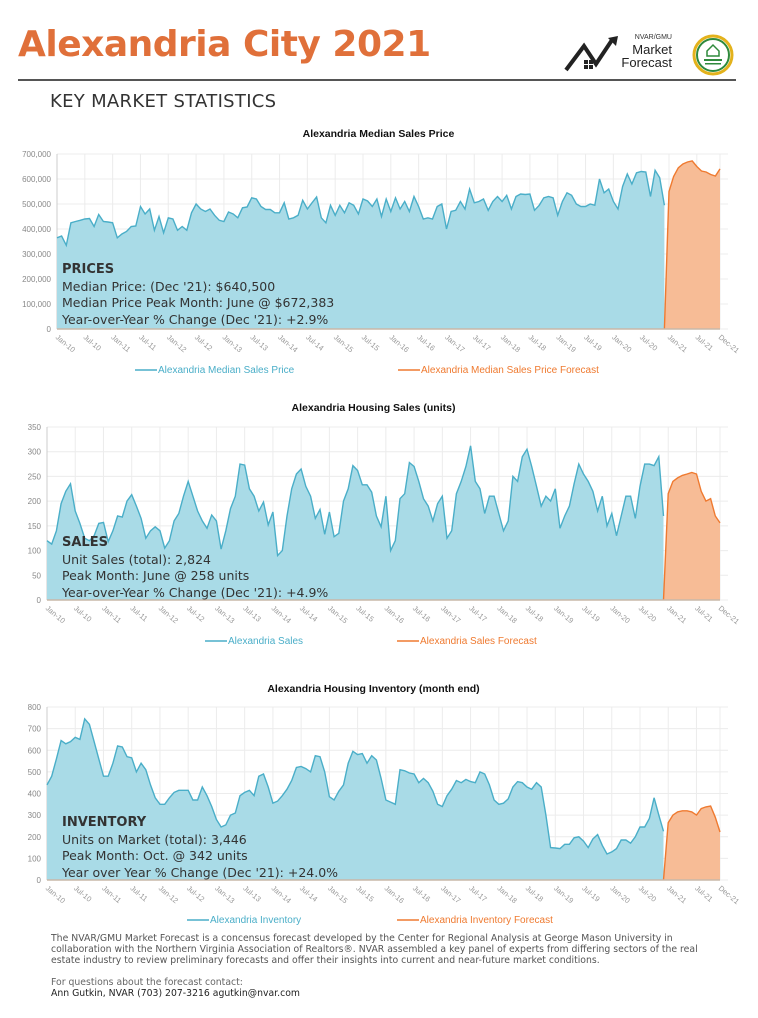 This screenshot has width=758, height=1018. What do you see at coordinates (619, 895) in the screenshot?
I see `x-tick-label: Jan-20` at bounding box center [619, 895].